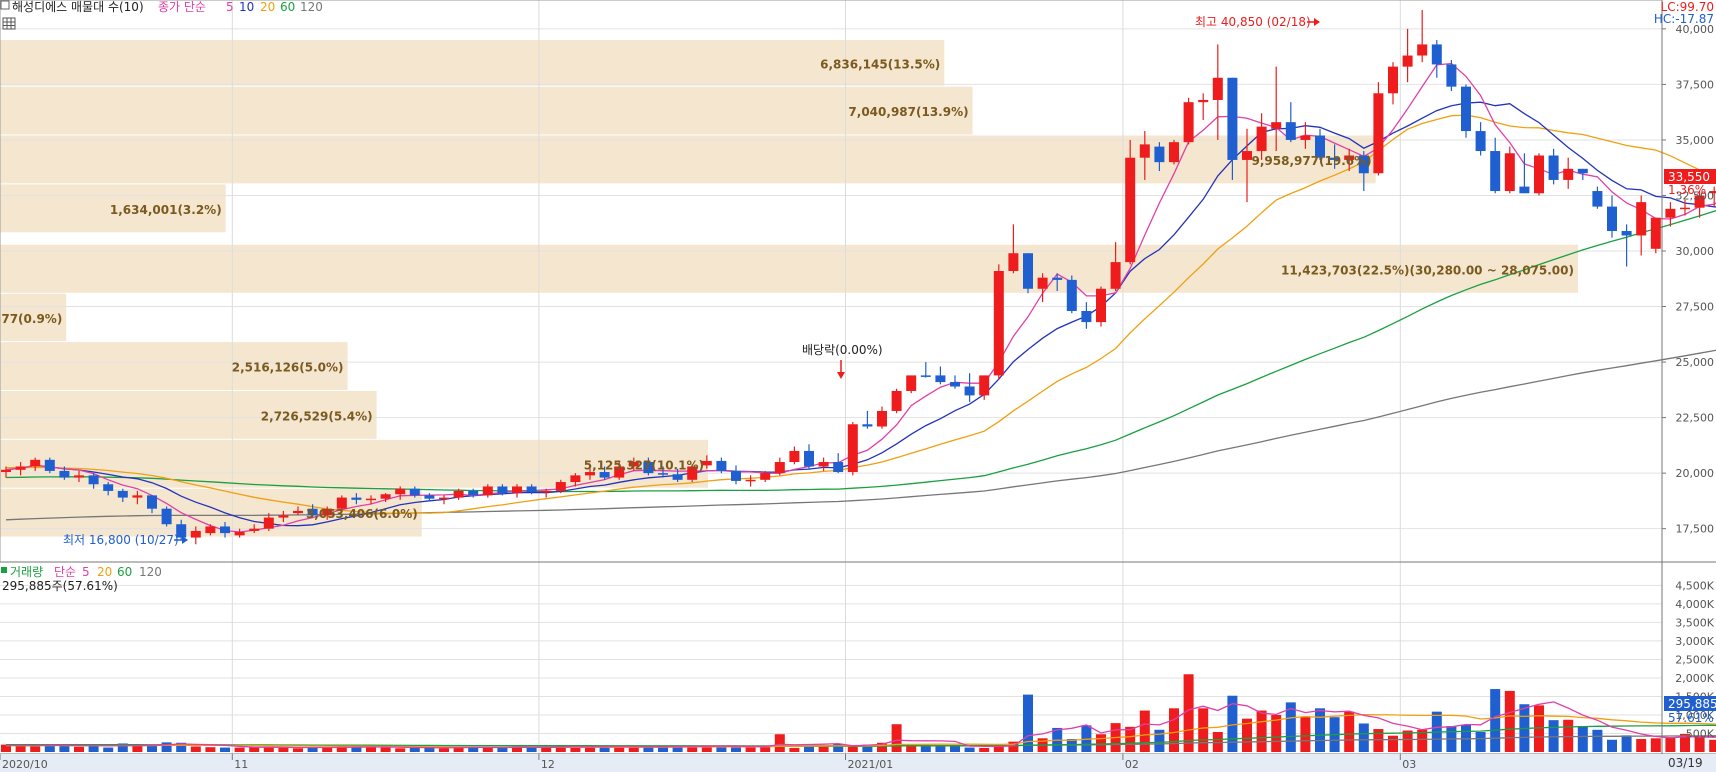 Image resolution: width=1716 pixels, height=772 pixels. Describe the element at coordinates (9, 23) in the screenshot. I see `grid-toggle-icon` at that location.